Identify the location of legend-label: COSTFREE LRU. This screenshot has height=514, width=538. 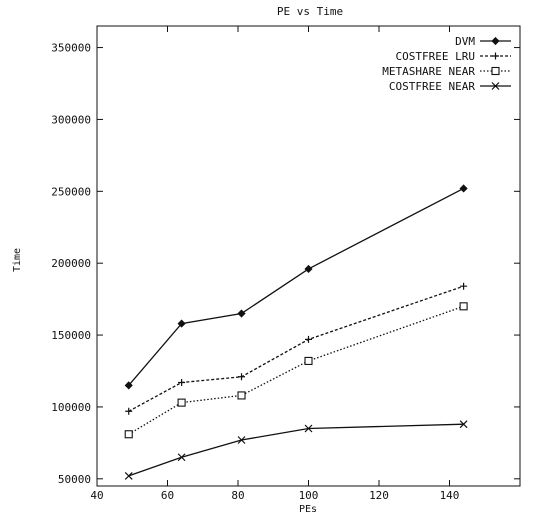
(435, 56).